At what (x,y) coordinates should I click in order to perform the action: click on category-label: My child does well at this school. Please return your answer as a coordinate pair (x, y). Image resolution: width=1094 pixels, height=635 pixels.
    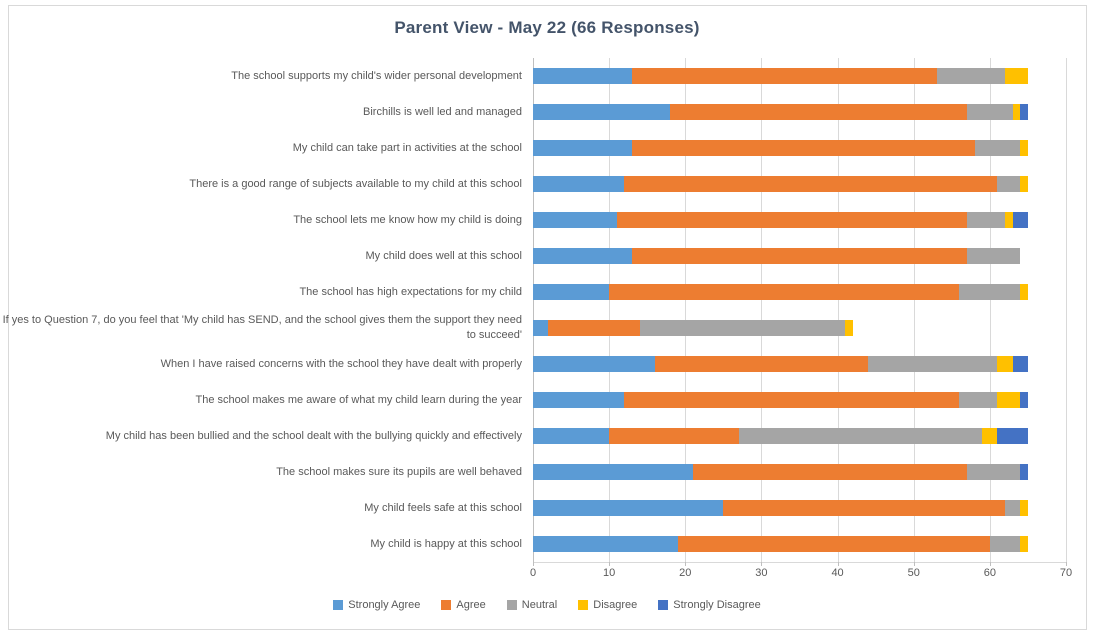
    Looking at the image, I should click on (443, 255).